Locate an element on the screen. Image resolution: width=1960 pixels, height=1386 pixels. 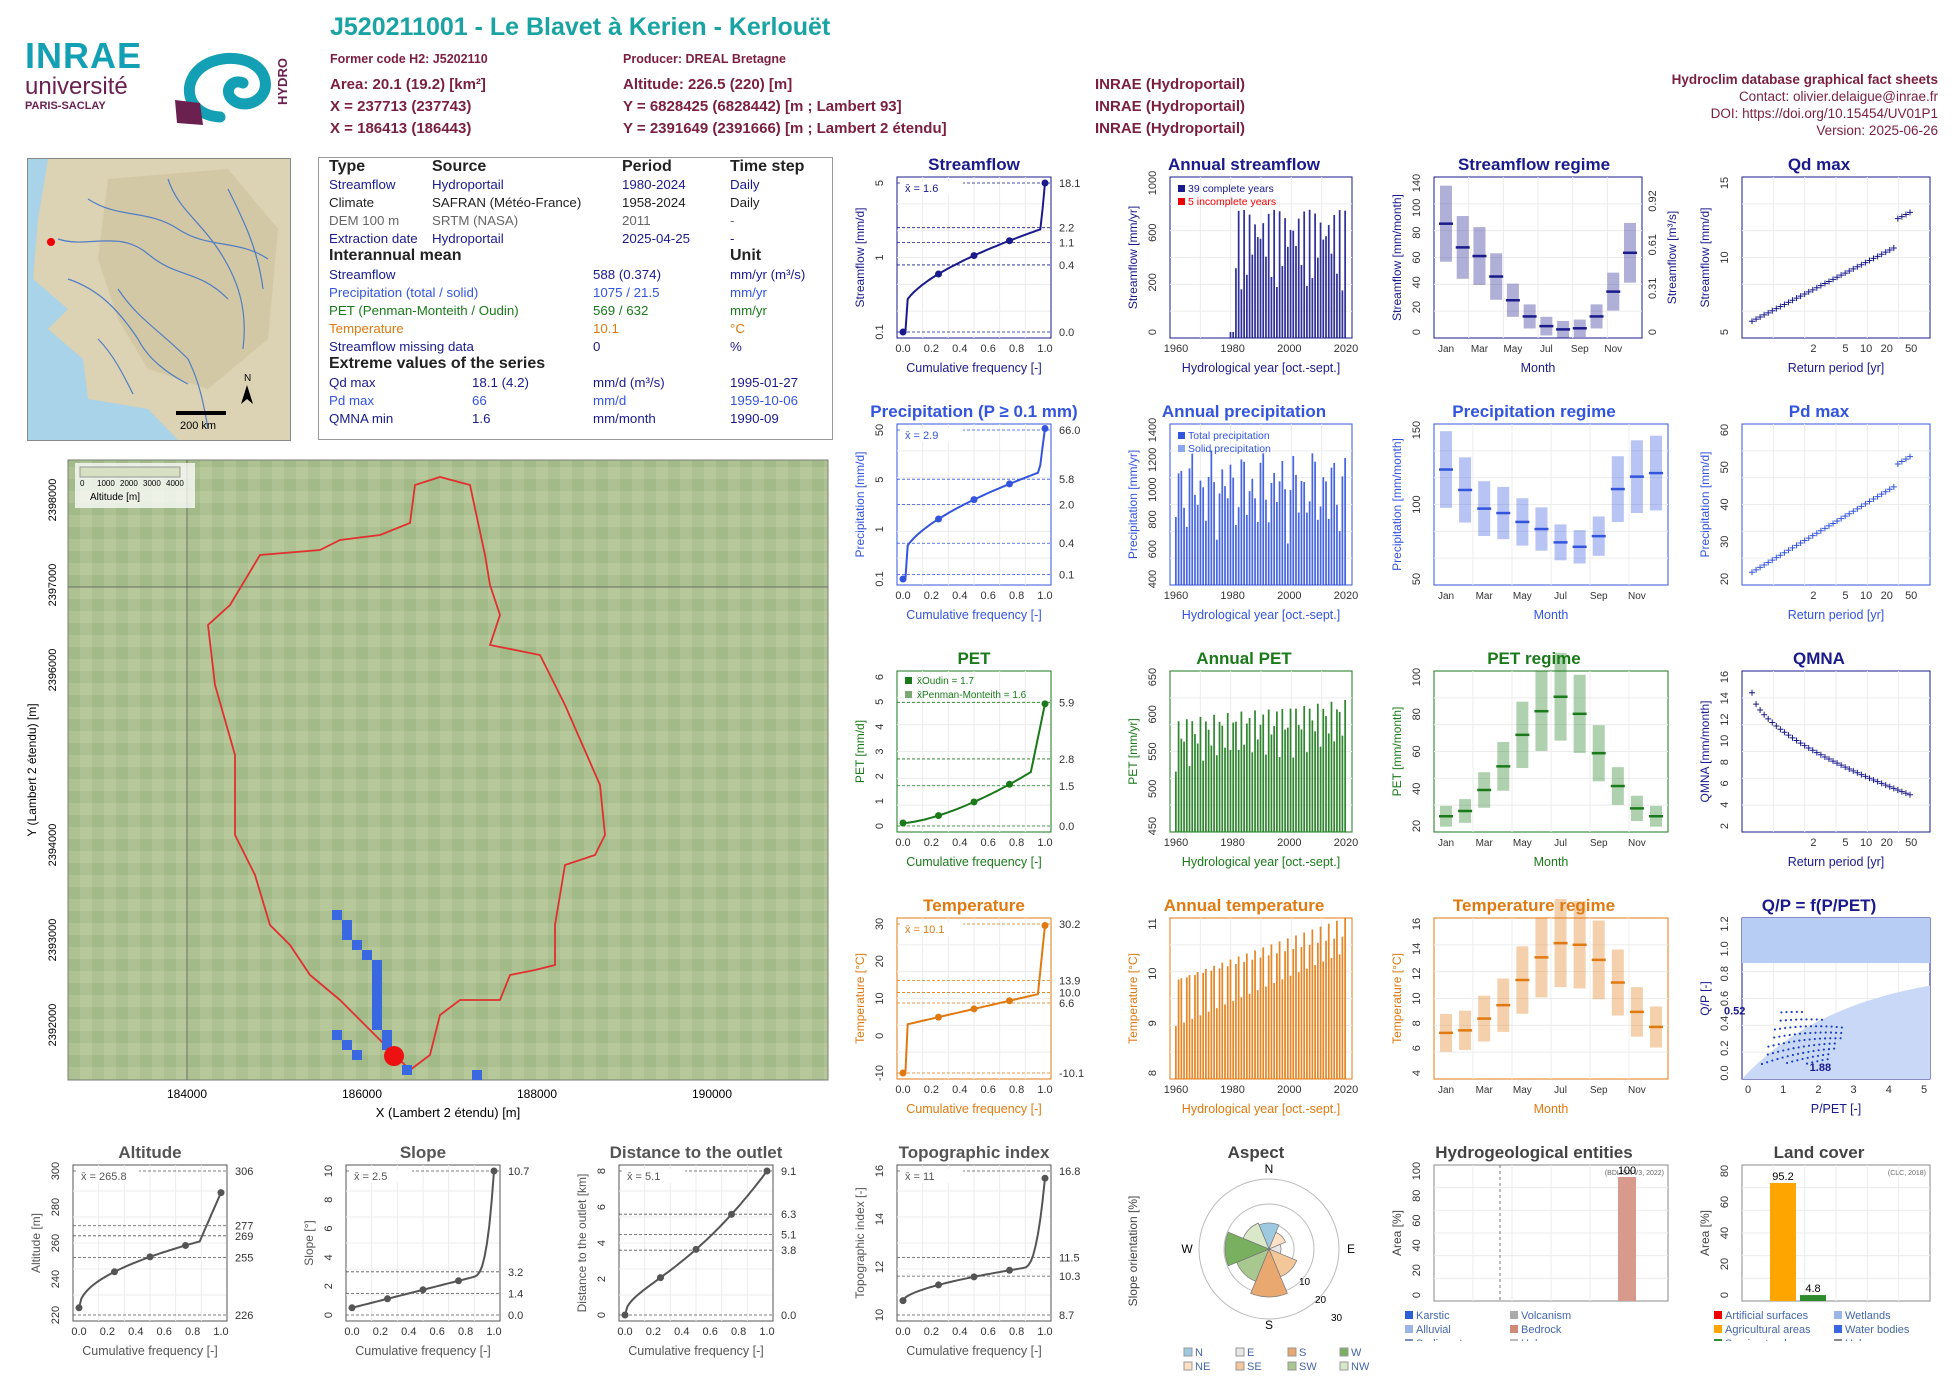
legend-label: Sedimentary is located at coordinates (1447, 1339).